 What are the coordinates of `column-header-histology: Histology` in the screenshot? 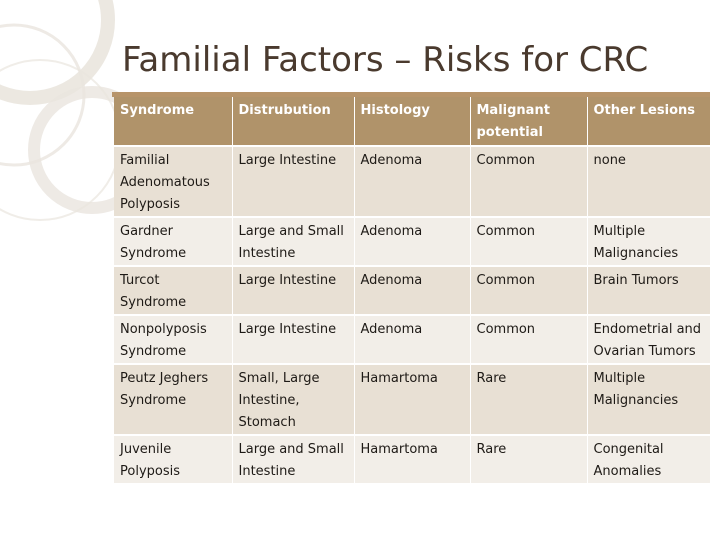 It's located at (411, 121).